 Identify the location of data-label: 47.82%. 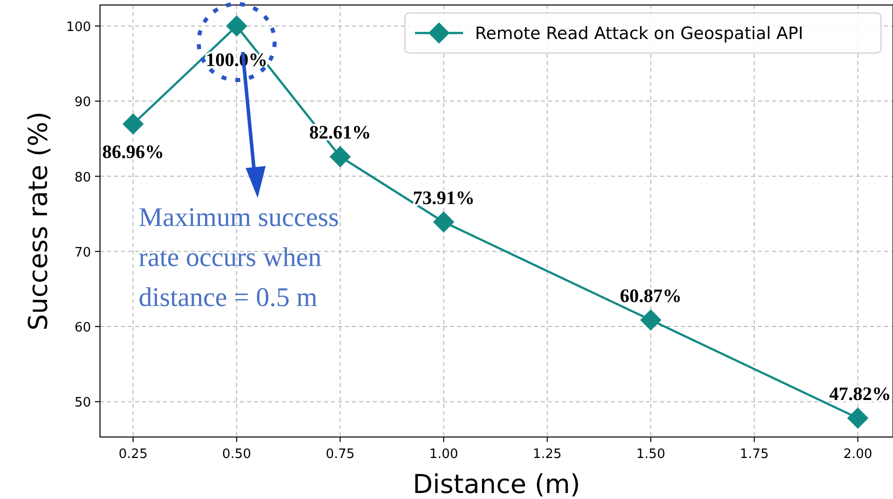
(860, 395).